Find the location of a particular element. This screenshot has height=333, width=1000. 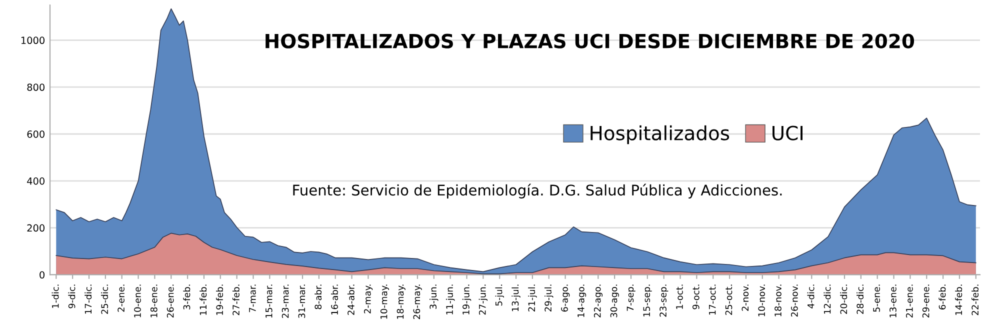

x-tick-label: 27-jun. is located at coordinates (483, 299).